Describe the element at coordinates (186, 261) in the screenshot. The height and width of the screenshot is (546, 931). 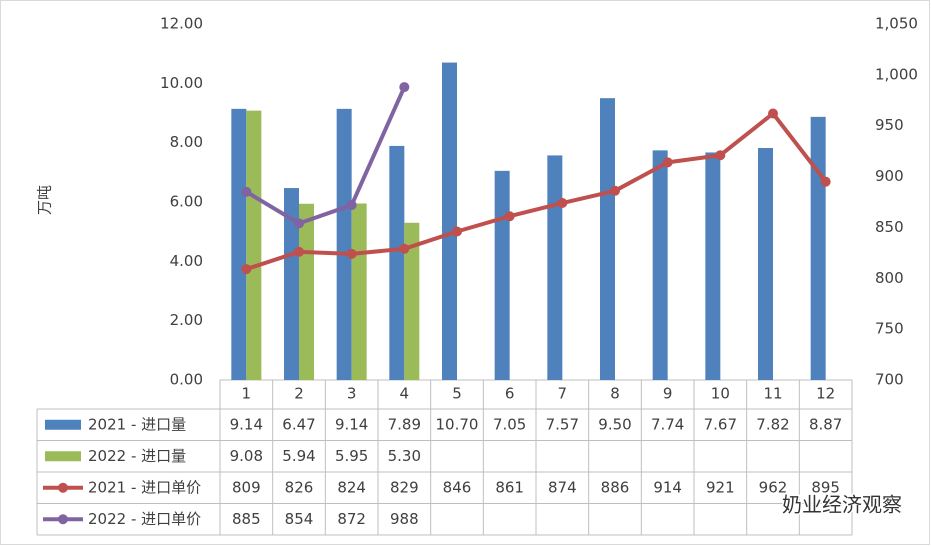
I see `y-tick-label: 4.00` at that location.